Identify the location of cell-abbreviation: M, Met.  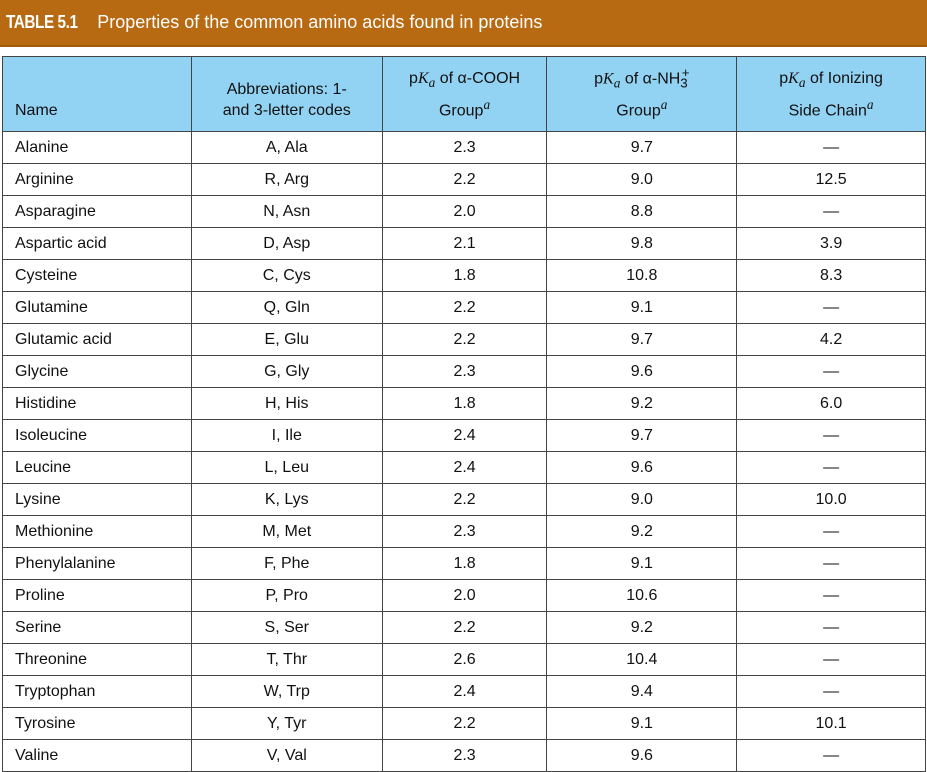
(286, 531).